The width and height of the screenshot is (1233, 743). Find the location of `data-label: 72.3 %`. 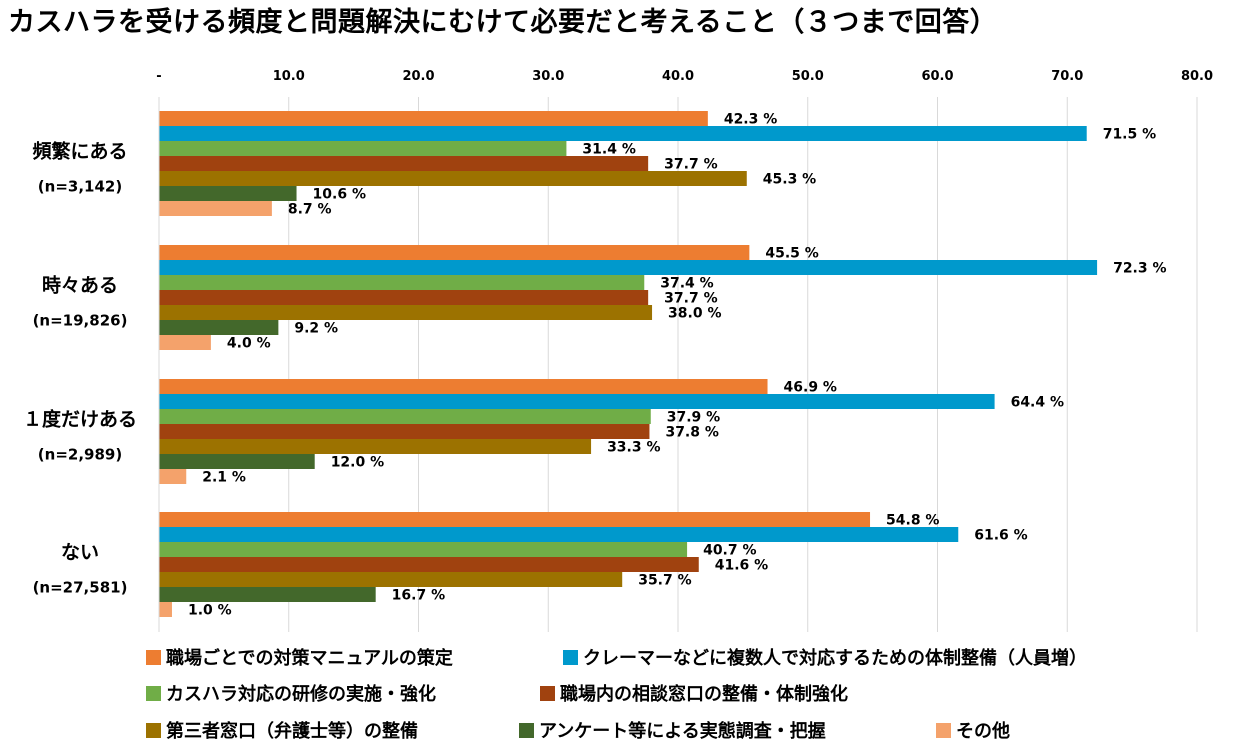

data-label: 72.3 % is located at coordinates (1139, 269).